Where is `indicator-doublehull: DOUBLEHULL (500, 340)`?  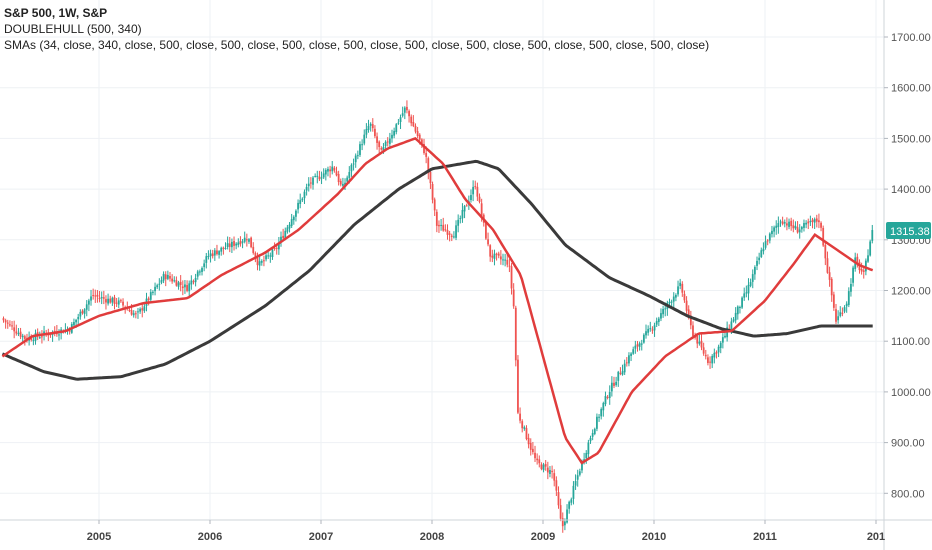 indicator-doublehull: DOUBLEHULL (500, 340) is located at coordinates (73, 29).